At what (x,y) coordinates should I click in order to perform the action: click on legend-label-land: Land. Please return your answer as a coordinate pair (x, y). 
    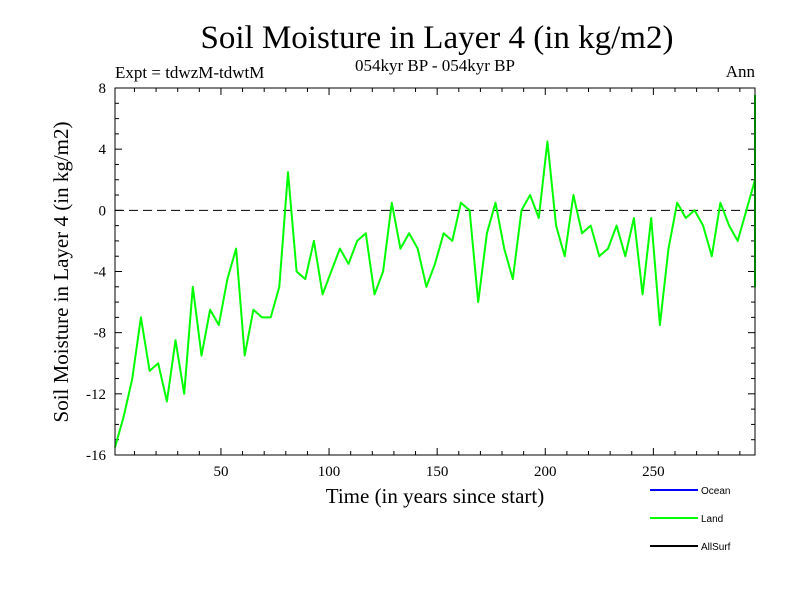
    Looking at the image, I should click on (712, 519).